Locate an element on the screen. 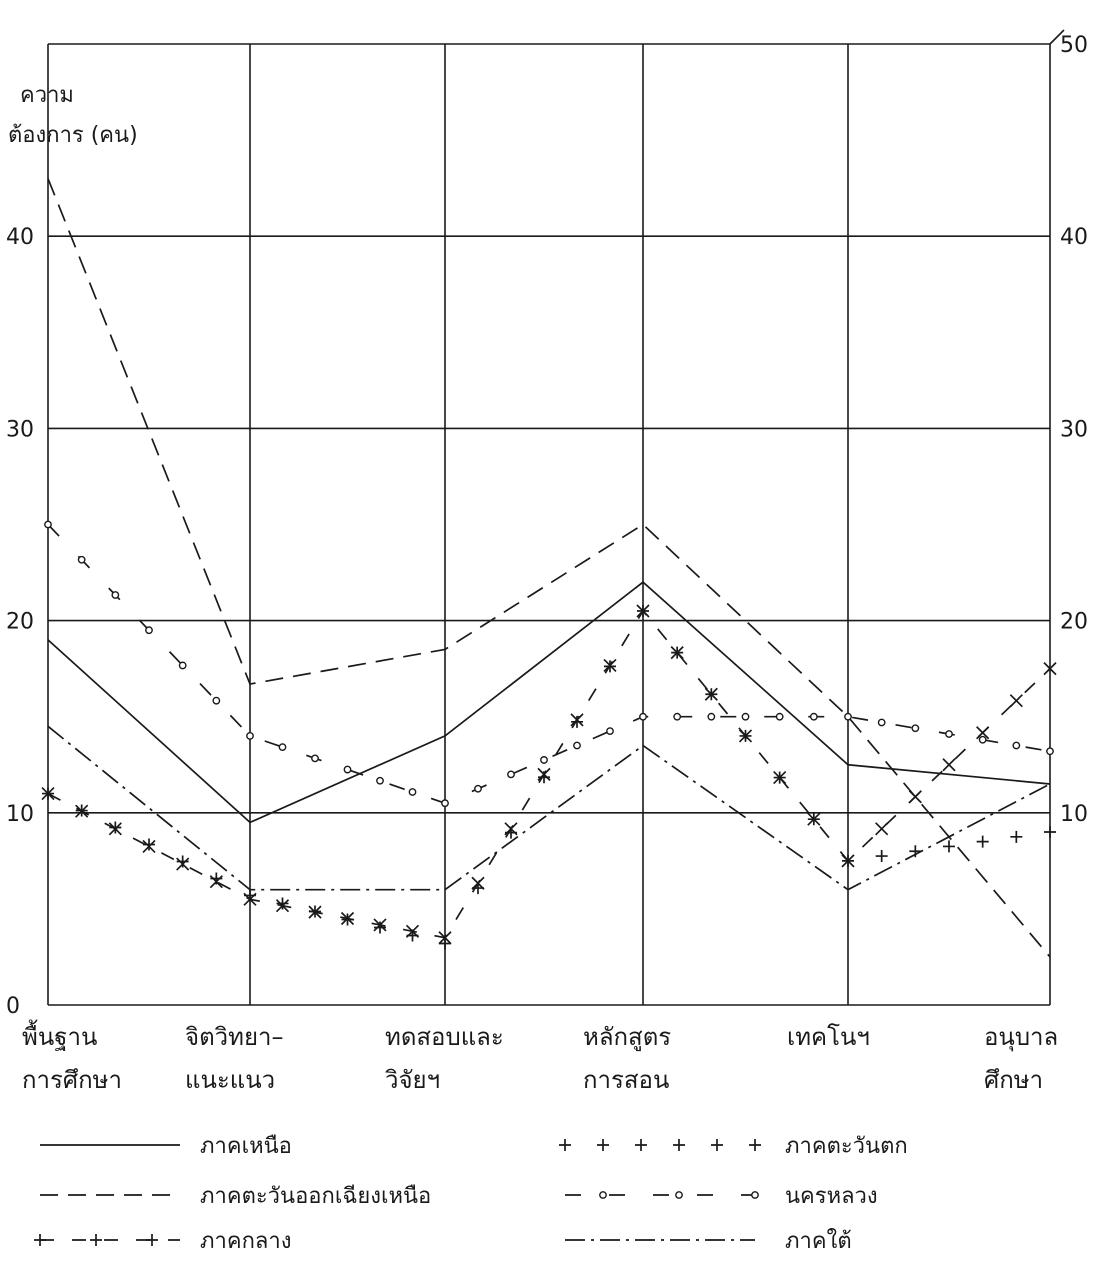 The height and width of the screenshot is (1265, 1104). legend-item-1: ภาคตะวันตก is located at coordinates (733, 1146).